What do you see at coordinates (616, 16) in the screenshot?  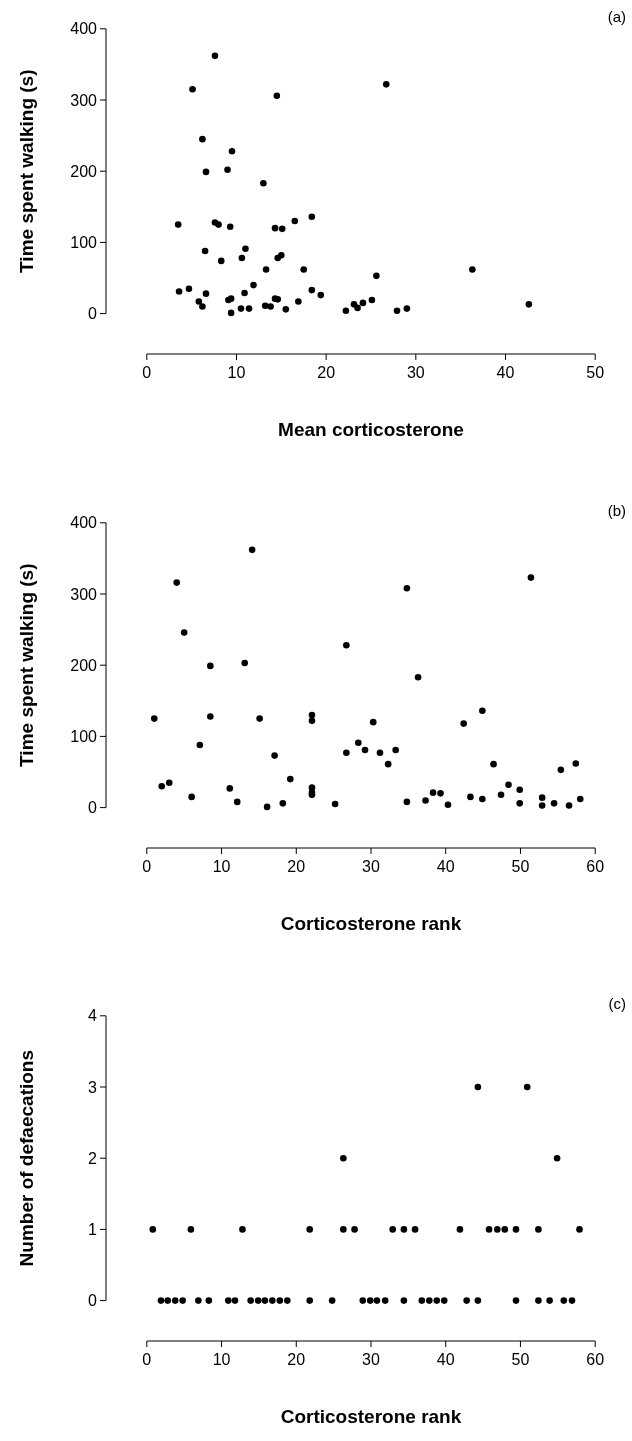 I see `chart-title: (a)` at bounding box center [616, 16].